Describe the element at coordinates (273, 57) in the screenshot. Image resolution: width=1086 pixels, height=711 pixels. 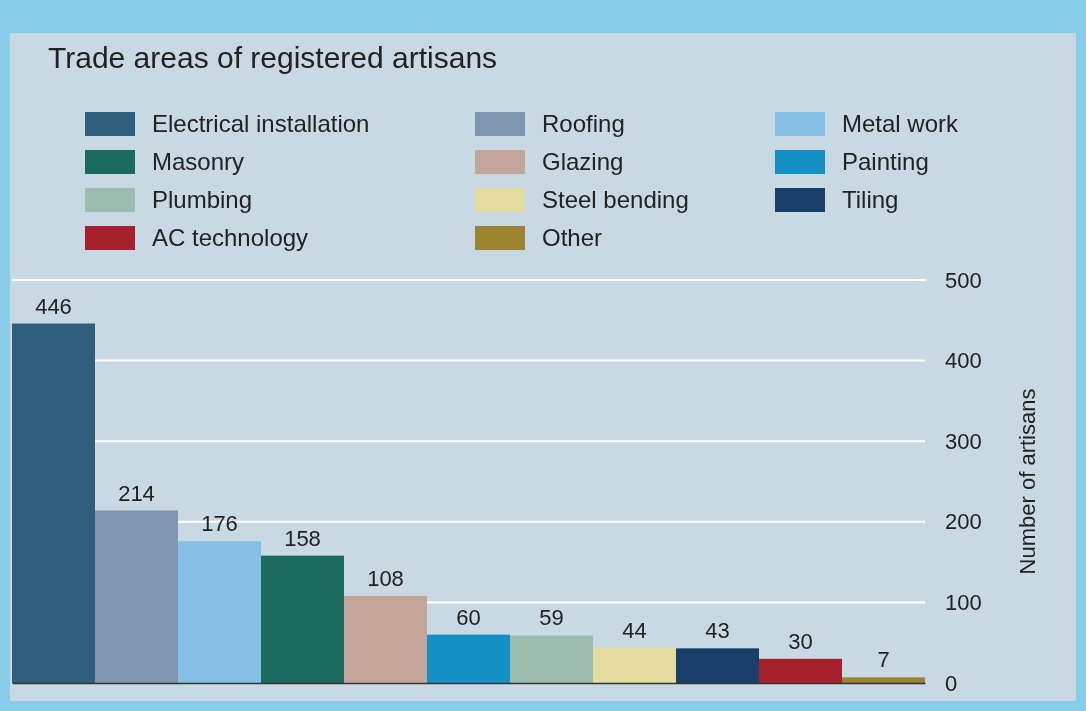
I see `chart-title: Trade areas of registered artisans` at that location.